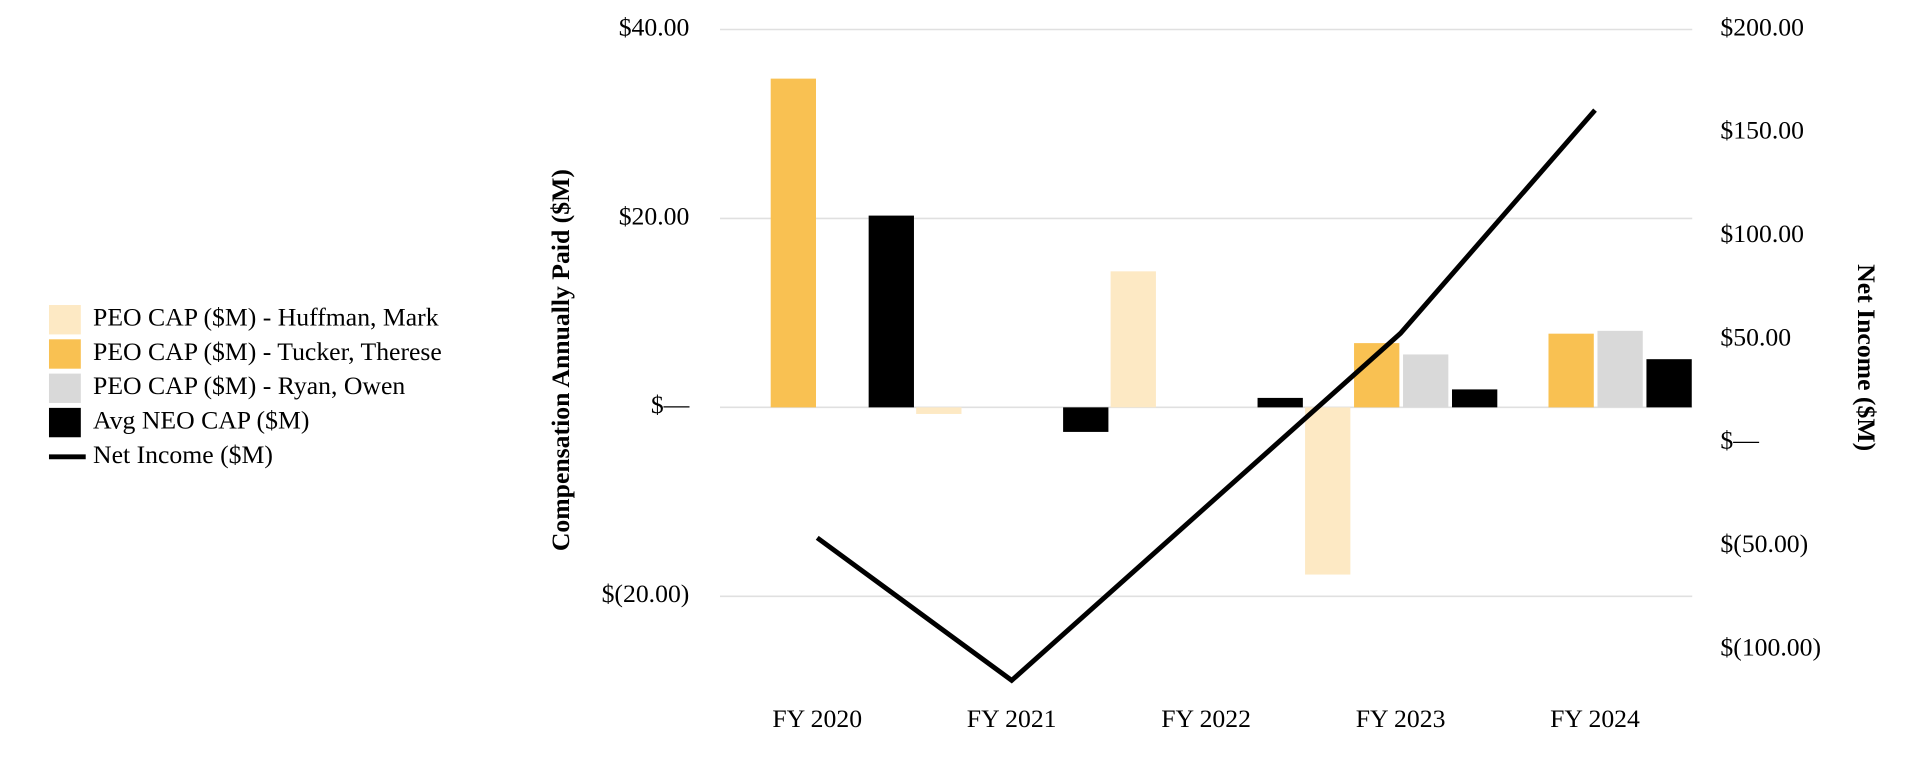 The image size is (1920, 768). I want to click on y-axis-title: Compensation Annually Paid ($M), so click(560, 360).